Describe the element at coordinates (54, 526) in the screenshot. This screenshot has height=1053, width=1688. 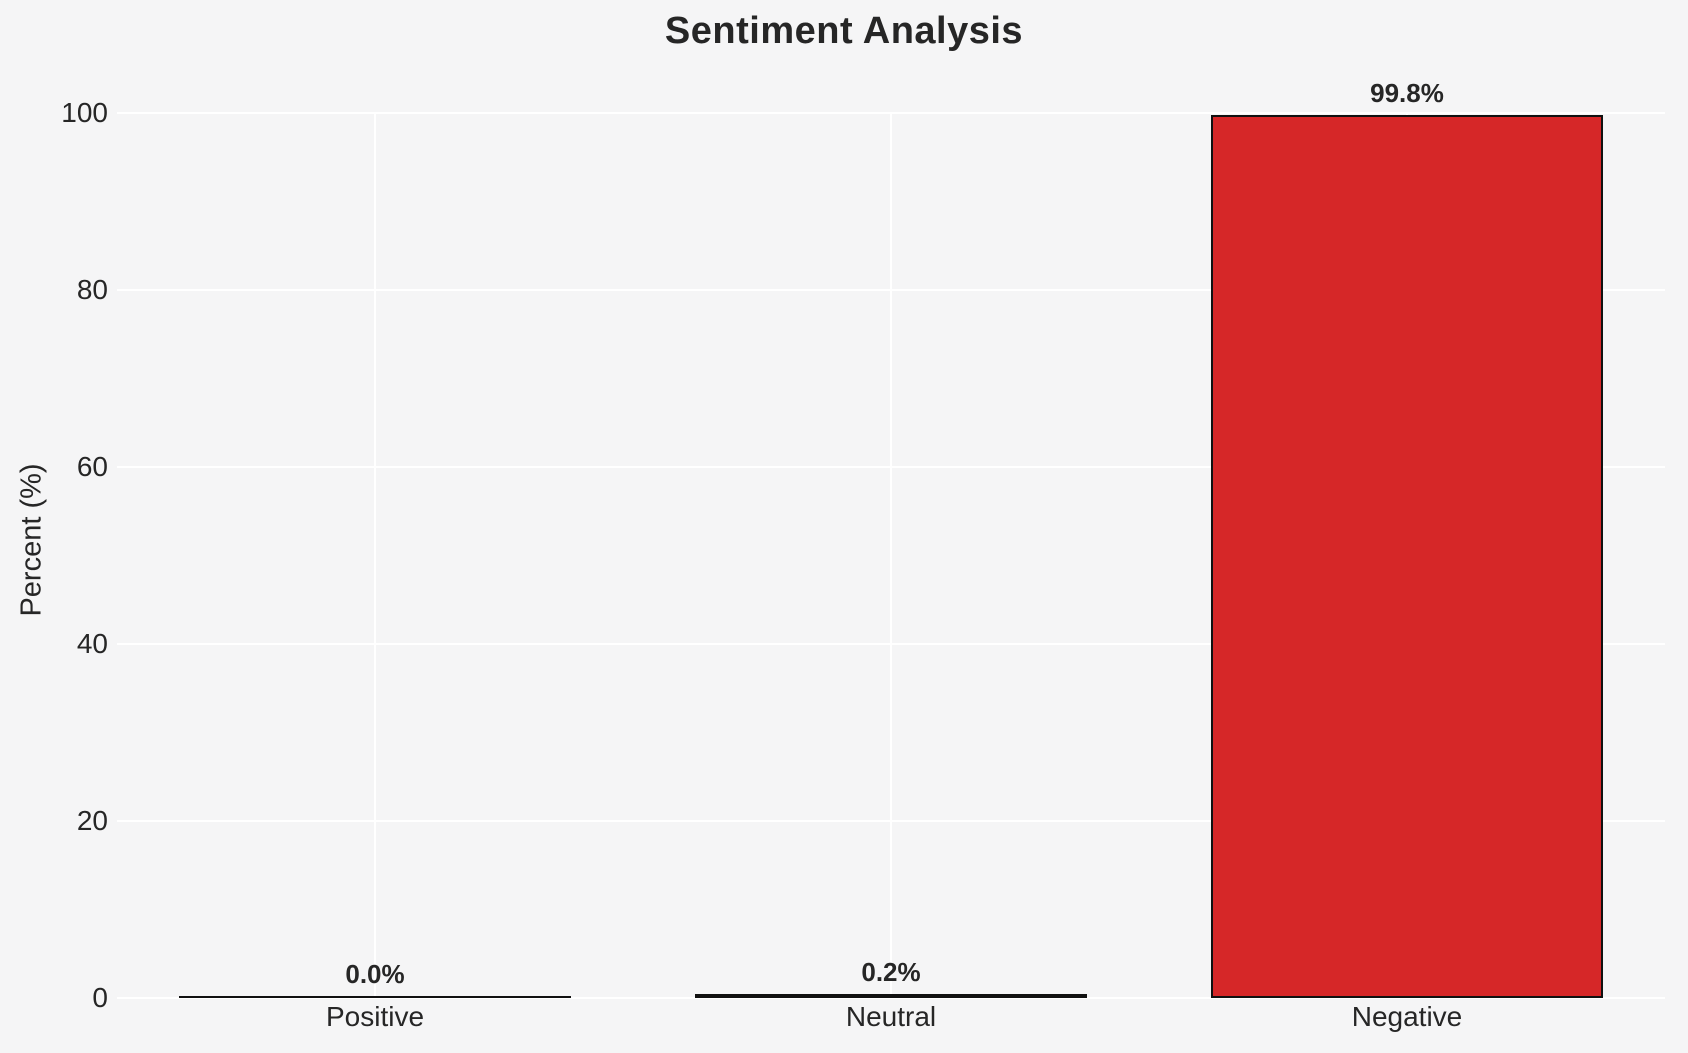
I see `y-axis-tick-labels: 0 20 40 60 80 100` at that location.